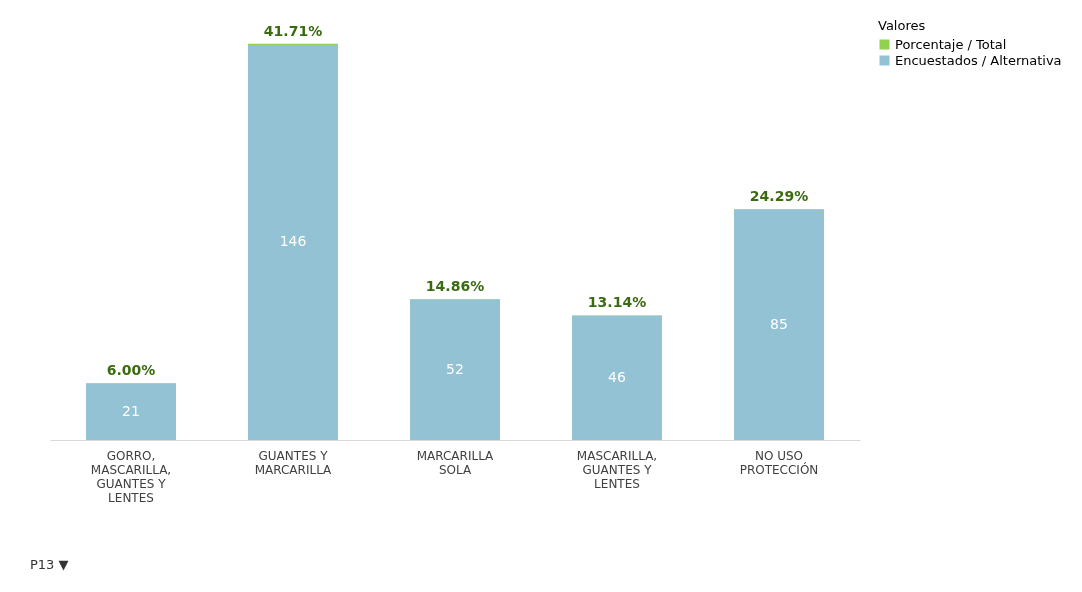  Describe the element at coordinates (779, 196) in the screenshot. I see `data-label: 24.29%` at that location.